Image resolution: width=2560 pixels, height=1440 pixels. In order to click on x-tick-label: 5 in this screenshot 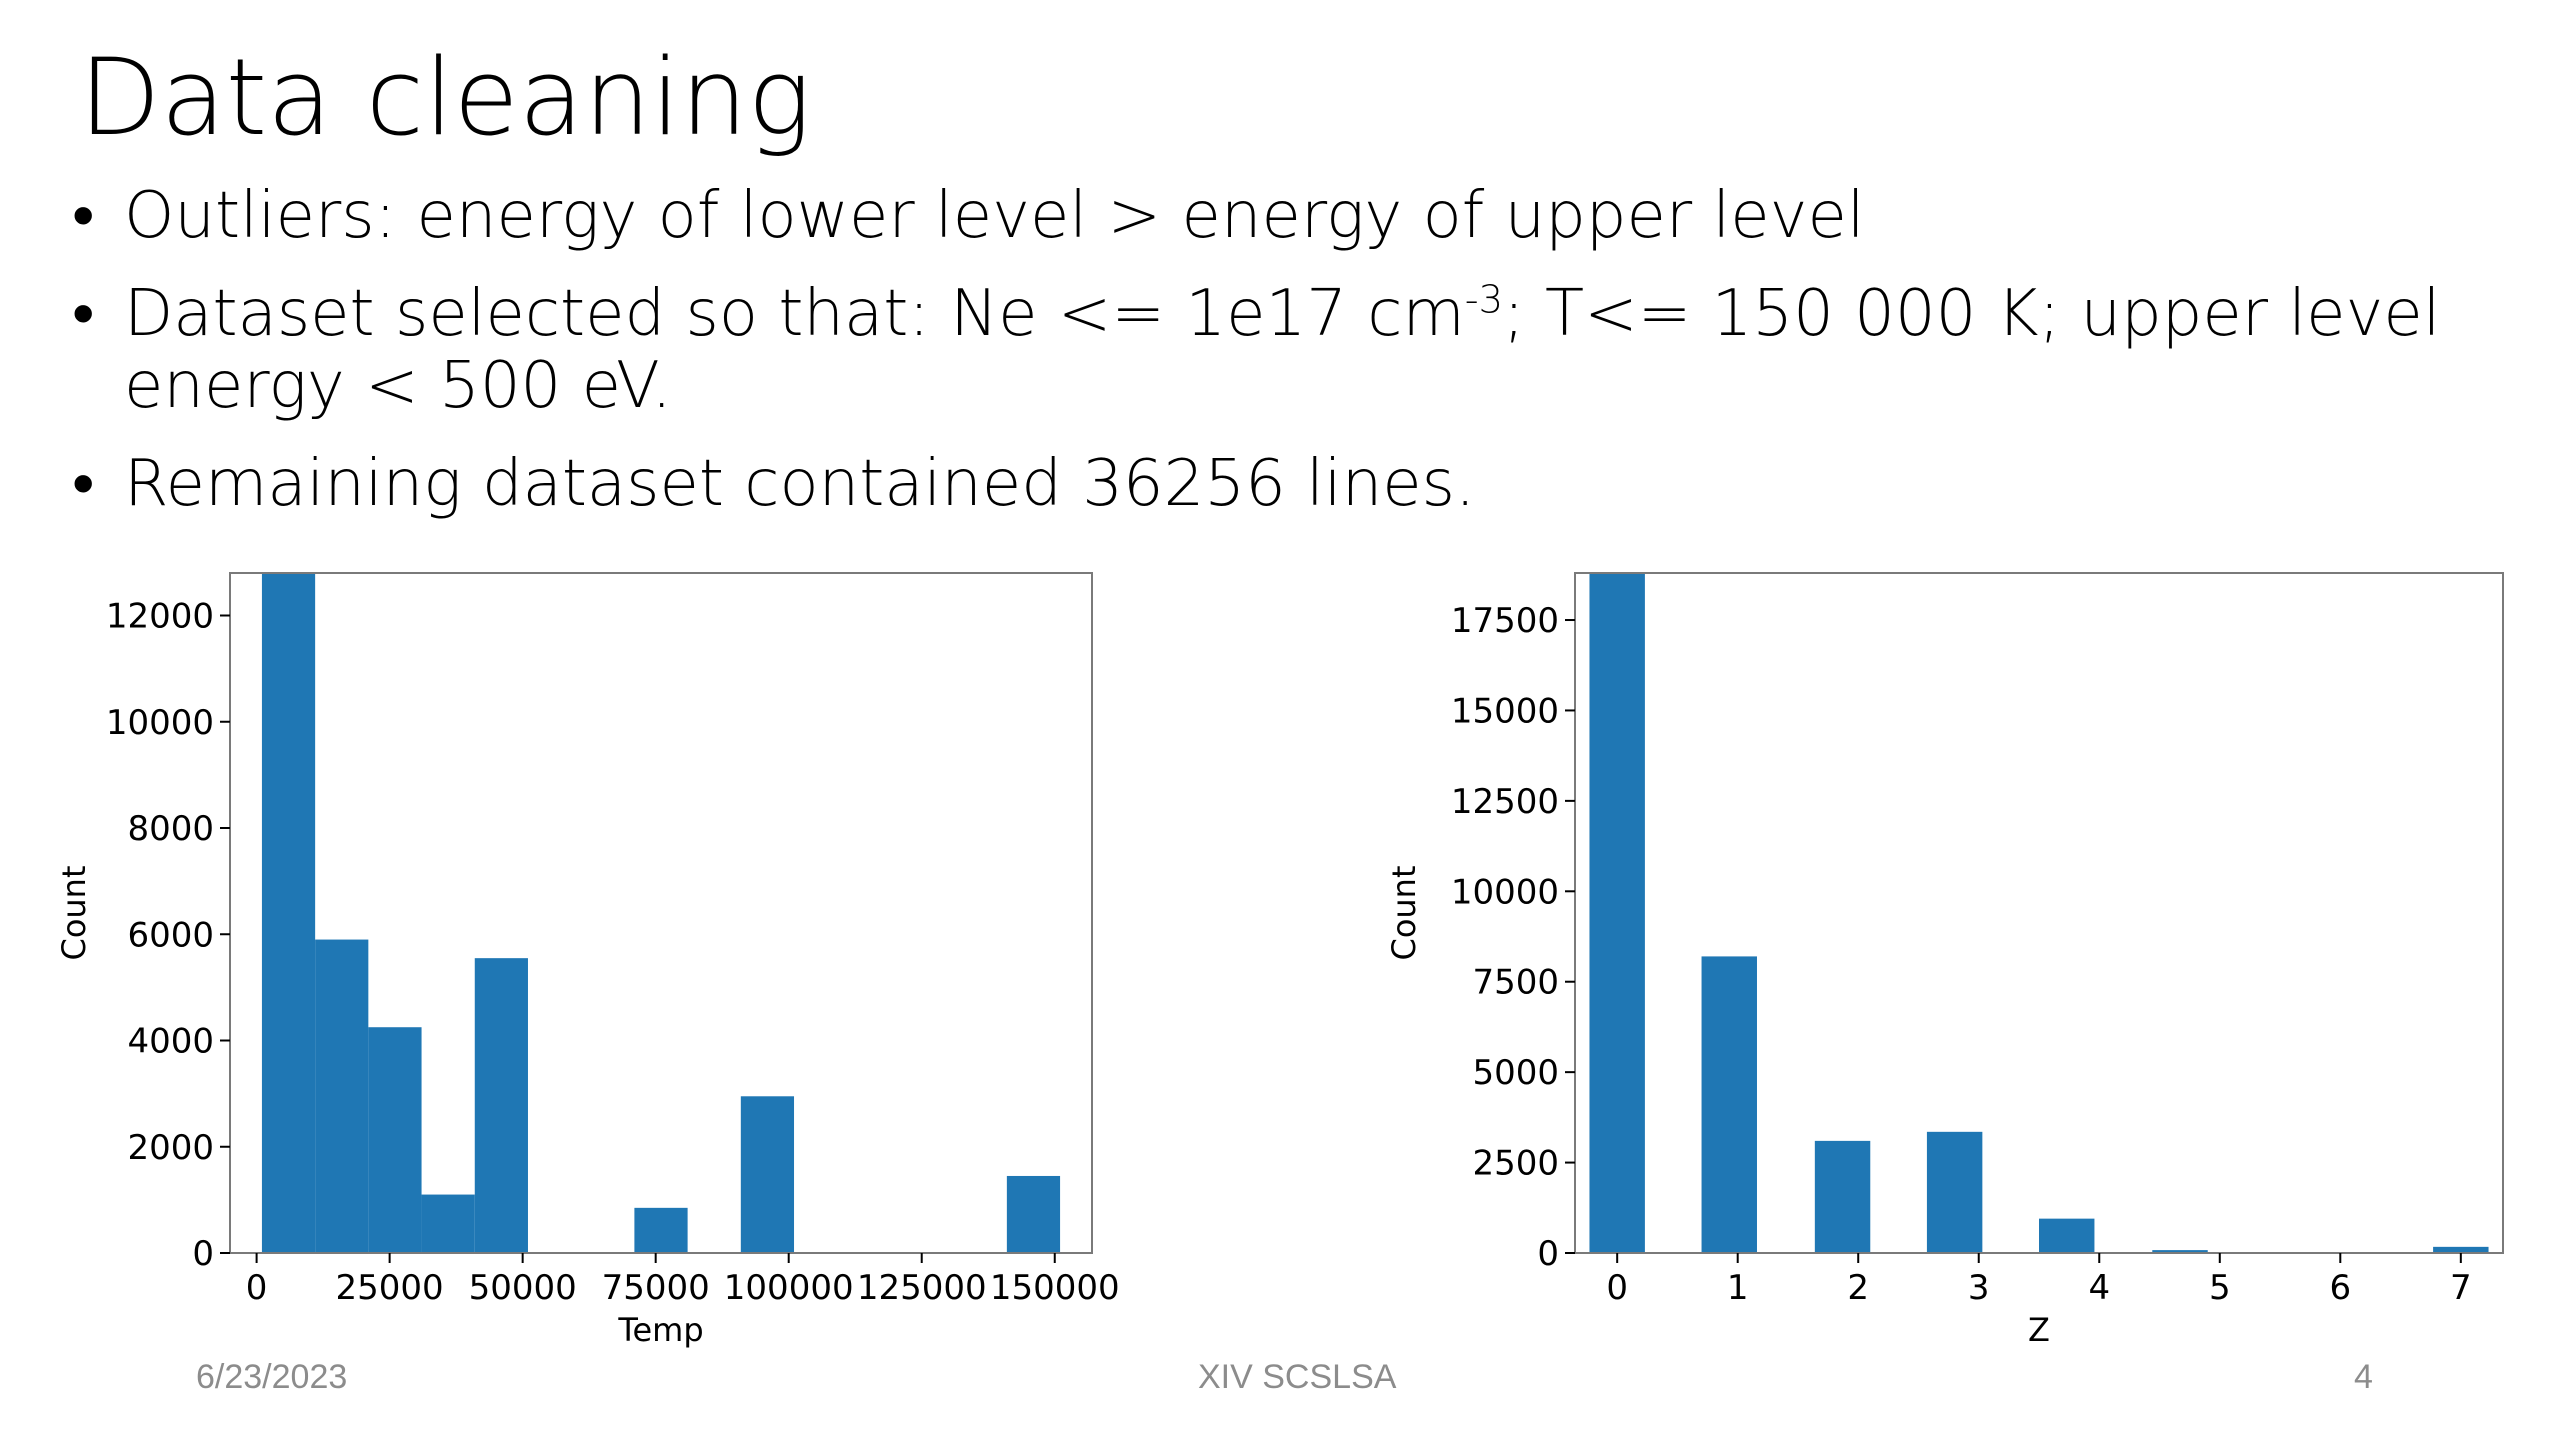, I will do `click(2220, 1288)`.